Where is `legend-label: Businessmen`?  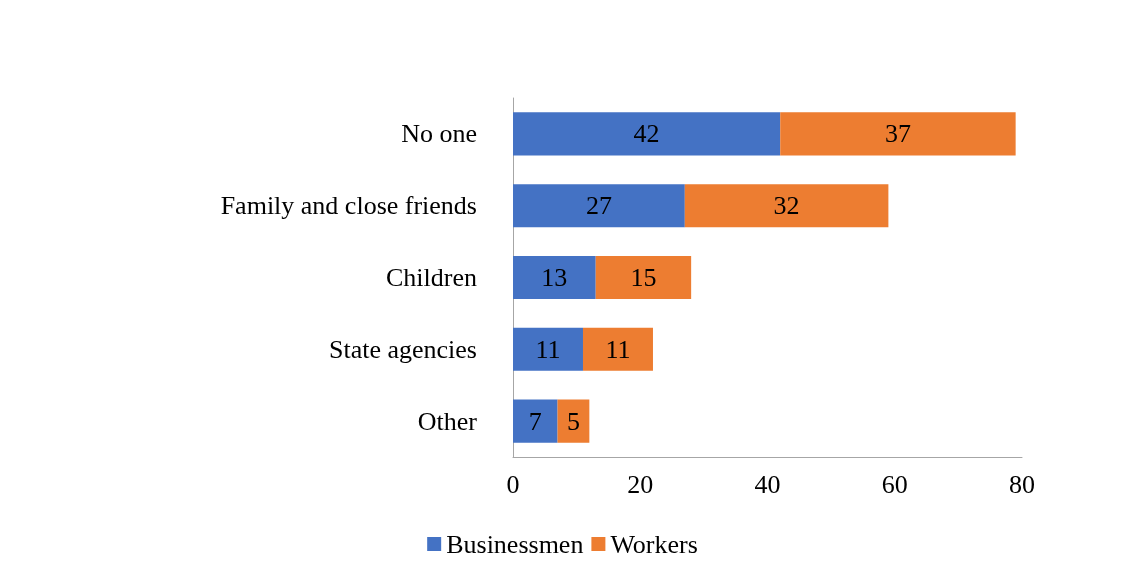
legend-label: Businessmen is located at coordinates (515, 544).